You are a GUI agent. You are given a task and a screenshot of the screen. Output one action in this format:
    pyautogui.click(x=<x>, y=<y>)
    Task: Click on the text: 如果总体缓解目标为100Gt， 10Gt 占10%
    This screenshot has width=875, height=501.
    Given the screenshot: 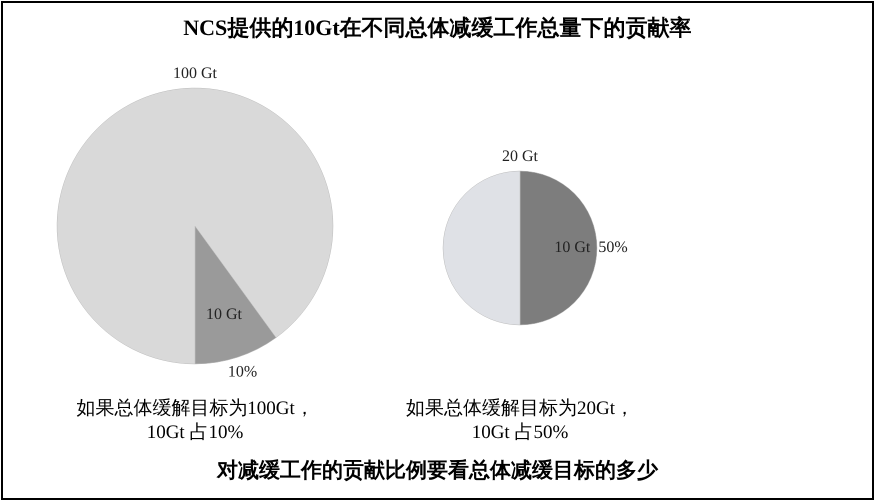 What is the action you would take?
    pyautogui.click(x=195, y=421)
    